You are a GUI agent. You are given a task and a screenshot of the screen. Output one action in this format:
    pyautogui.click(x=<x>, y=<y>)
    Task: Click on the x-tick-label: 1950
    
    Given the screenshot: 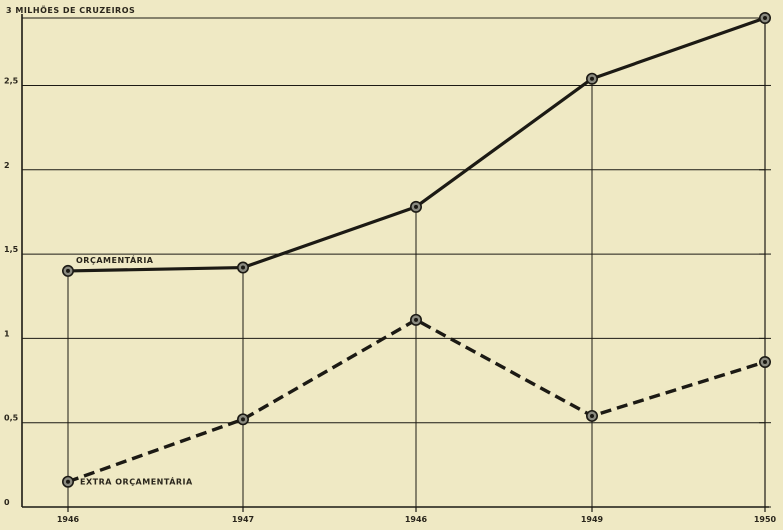 What is the action you would take?
    pyautogui.click(x=765, y=519)
    